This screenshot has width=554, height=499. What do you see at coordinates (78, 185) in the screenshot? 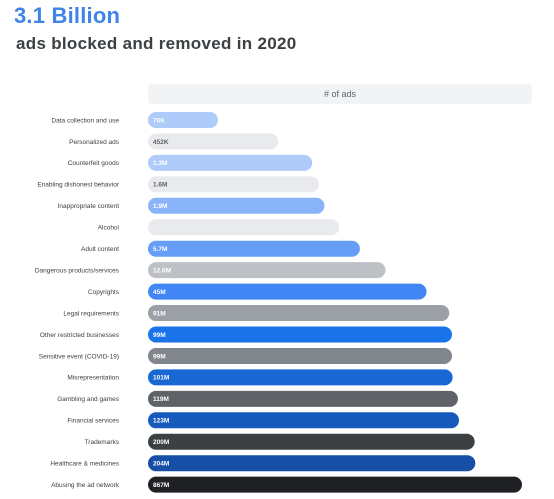
I see `category-label: Enabling dishonest behavior` at bounding box center [78, 185].